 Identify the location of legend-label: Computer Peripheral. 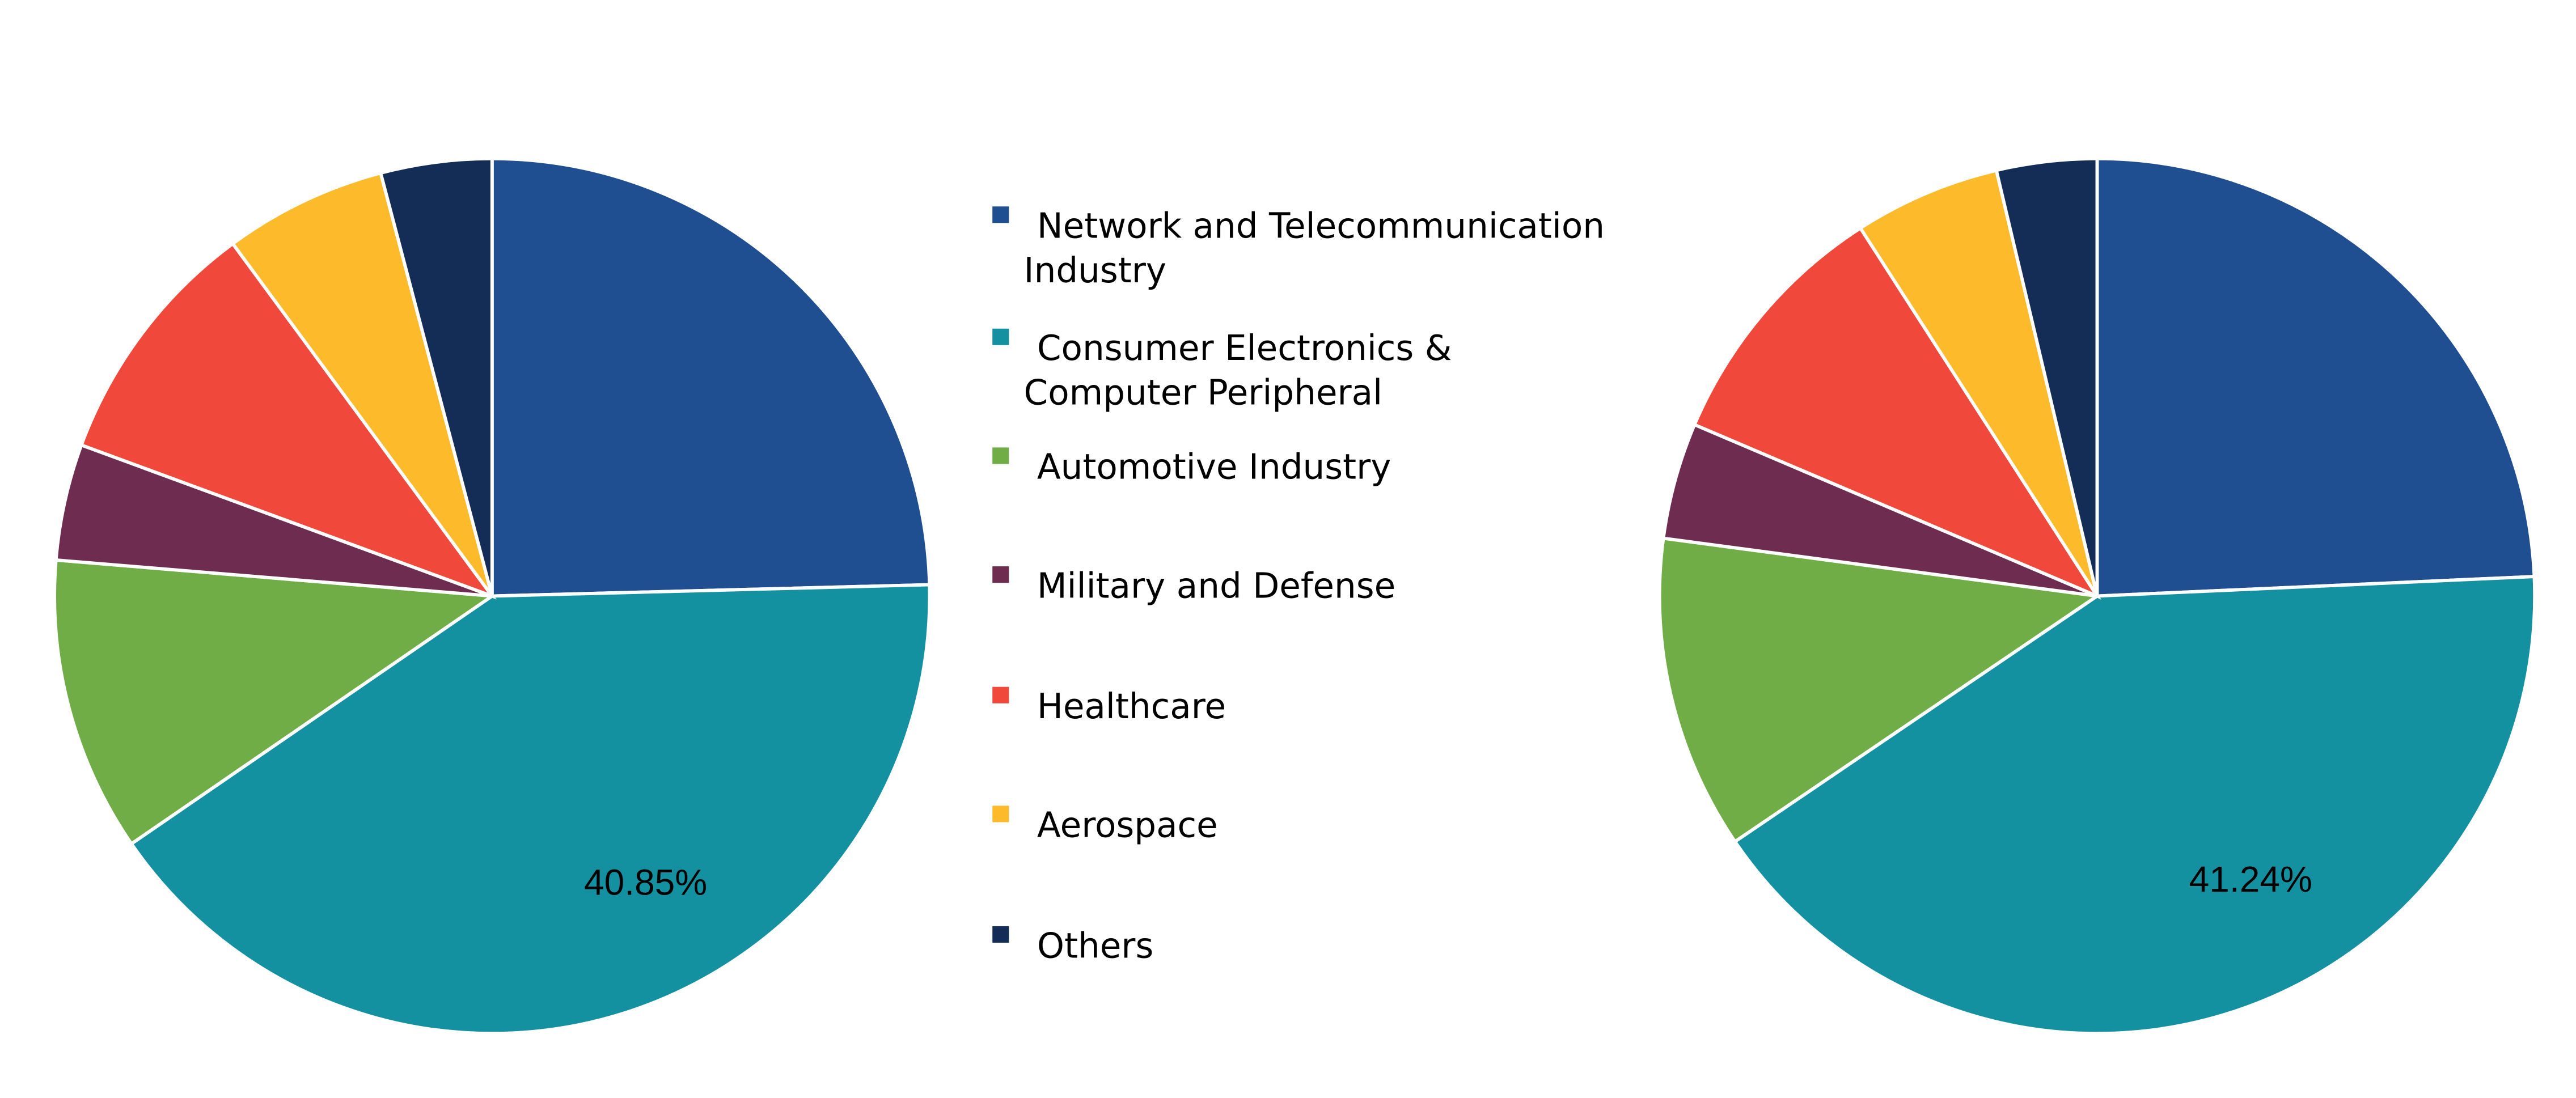
(1203, 393).